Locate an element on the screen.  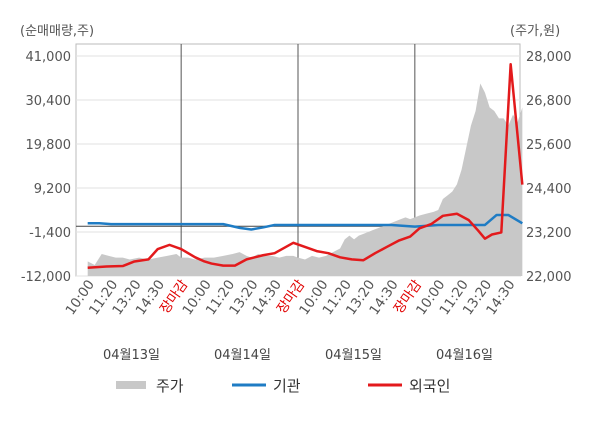
left-tick-label: -1,400 is located at coordinates (50, 233).